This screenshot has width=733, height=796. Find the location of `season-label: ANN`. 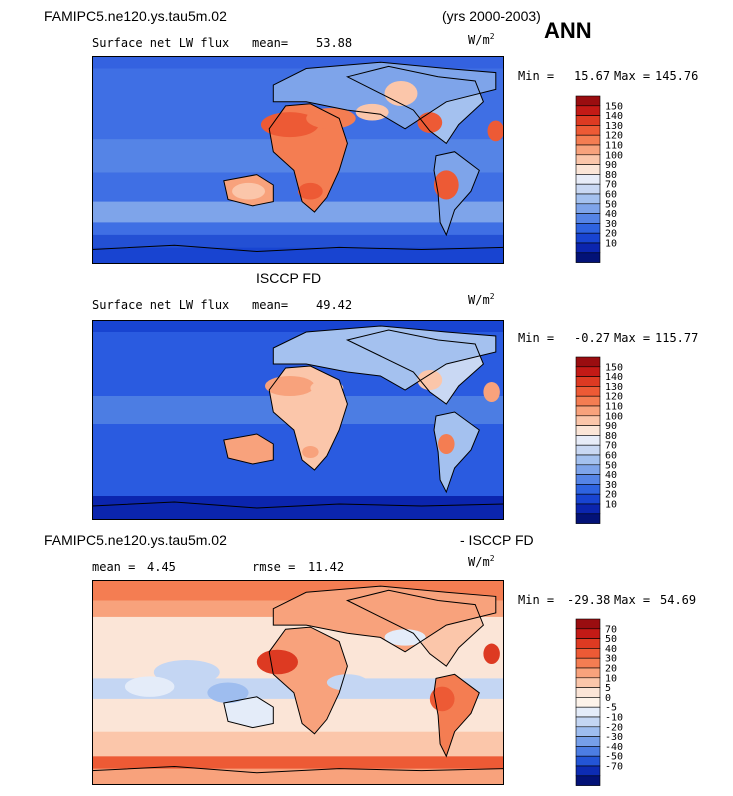

season-label: ANN is located at coordinates (568, 30).